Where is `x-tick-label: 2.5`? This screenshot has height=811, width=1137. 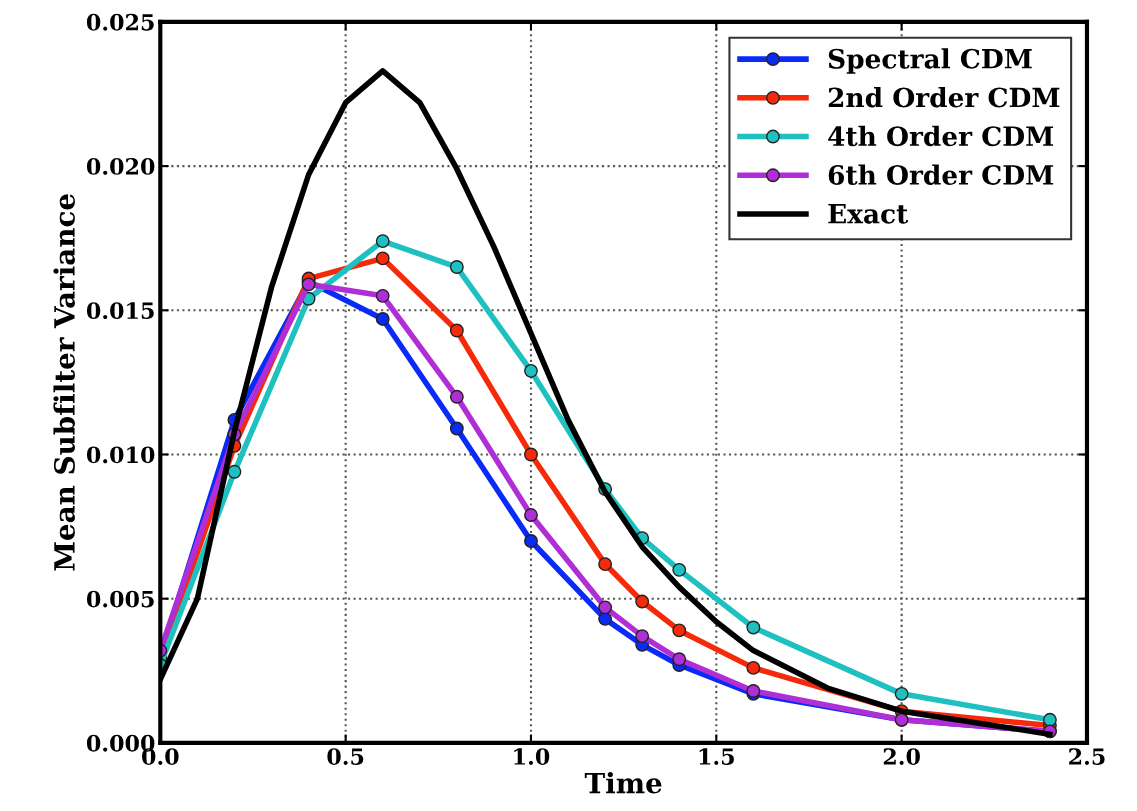
x-tick-label: 2.5 is located at coordinates (1087, 756).